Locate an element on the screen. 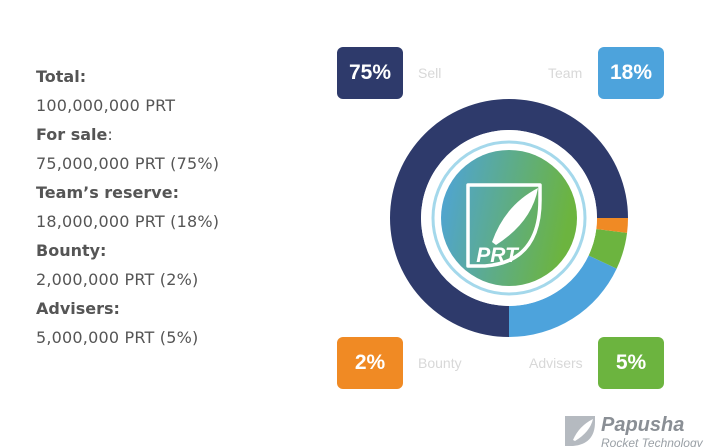 The image size is (720, 447). advisers-segment-label: Advisers is located at coordinates (556, 363).